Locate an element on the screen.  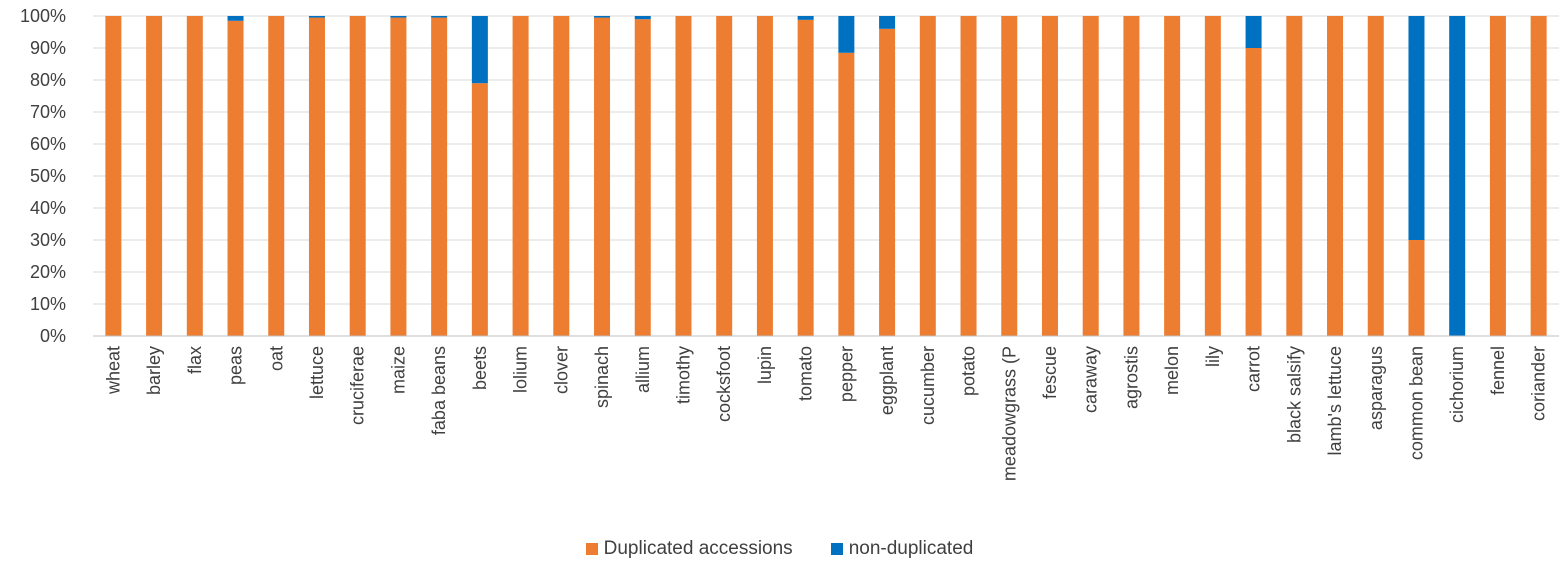
x-tick-label: eggplant is located at coordinates (887, 380).